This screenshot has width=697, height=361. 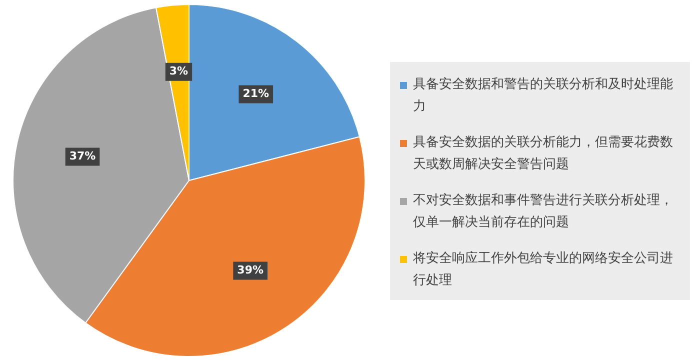 I want to click on data-label: 39%, so click(x=250, y=270).